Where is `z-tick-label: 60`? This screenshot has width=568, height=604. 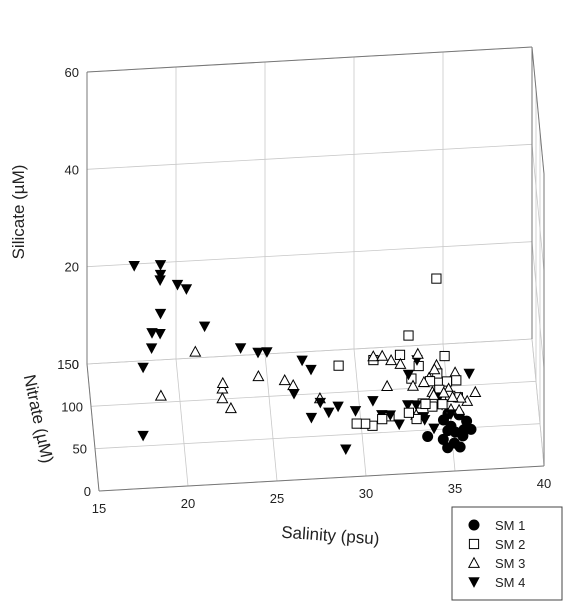
z-tick-label: 60 is located at coordinates (72, 72).